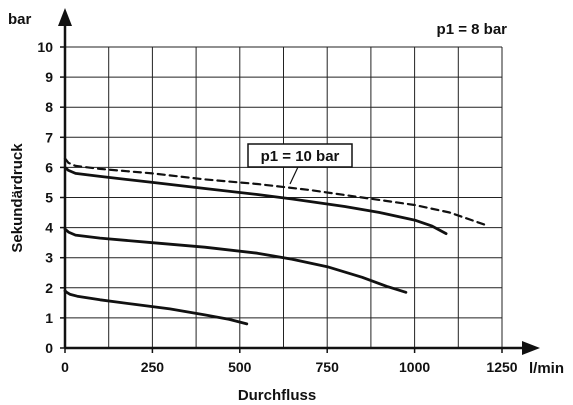  Describe the element at coordinates (49, 107) in the screenshot. I see `y-tick-label: 8` at that location.